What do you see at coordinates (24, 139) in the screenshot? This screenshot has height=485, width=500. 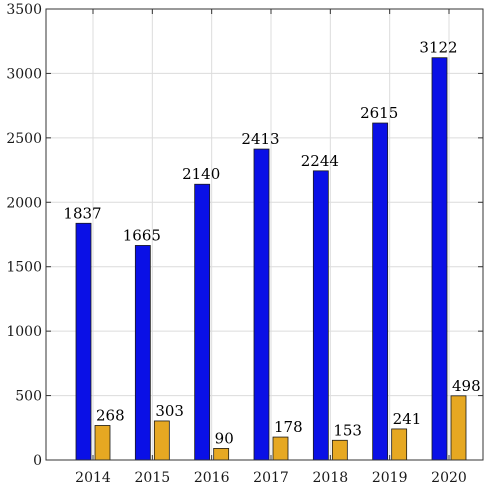 I see `y-tick-label: 2500` at bounding box center [24, 139].